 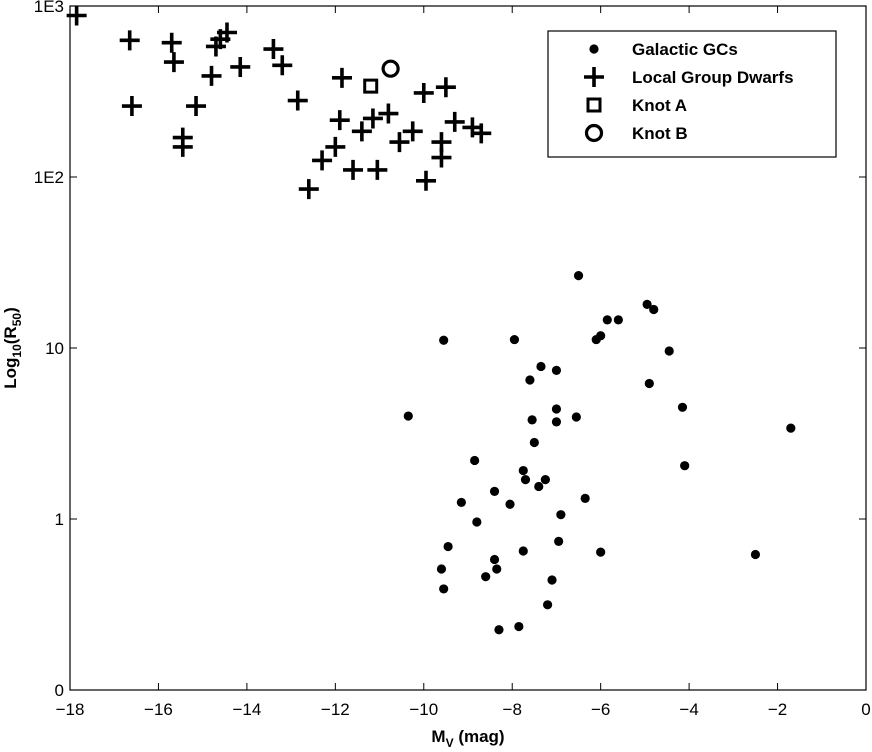 What do you see at coordinates (594, 133) in the screenshot?
I see `legend-symbol-circle` at bounding box center [594, 133].